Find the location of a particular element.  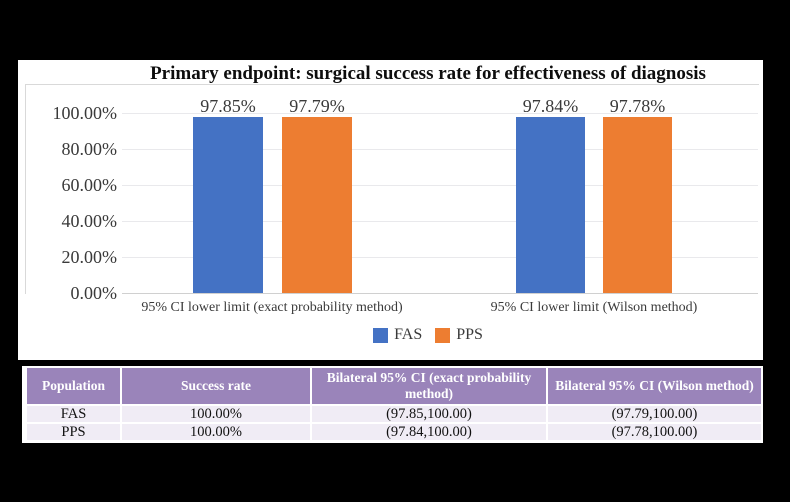

y-axis-tick-label: 80.00% is located at coordinates (89, 149).